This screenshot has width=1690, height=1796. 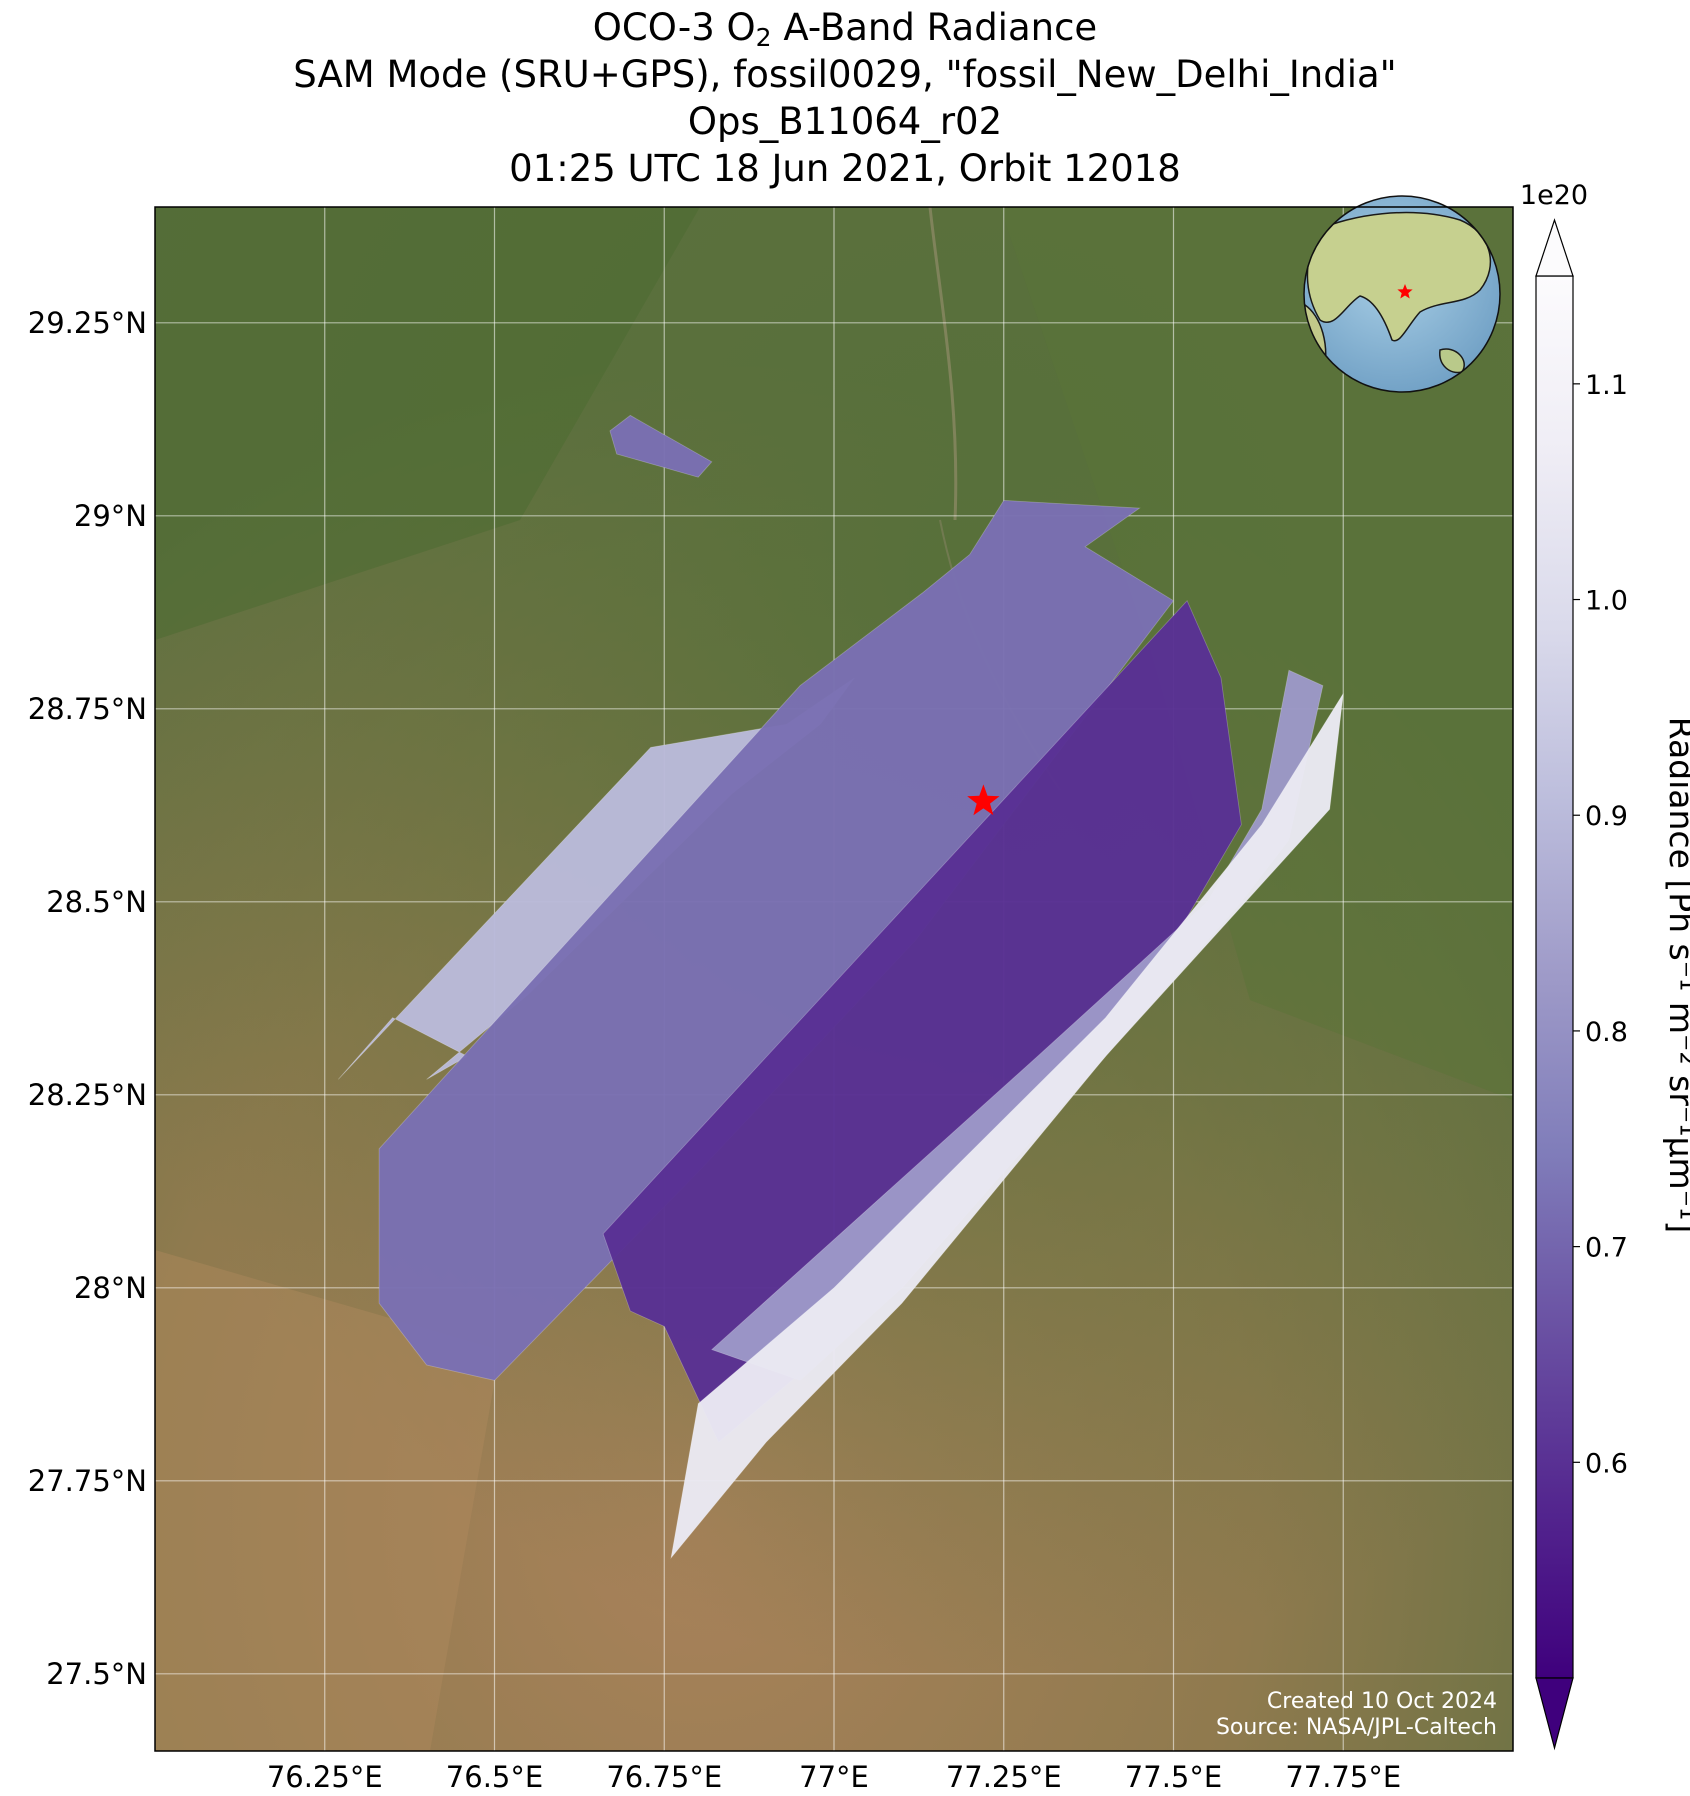 I want to click on globe-target-star-icon, so click(x=1405, y=291).